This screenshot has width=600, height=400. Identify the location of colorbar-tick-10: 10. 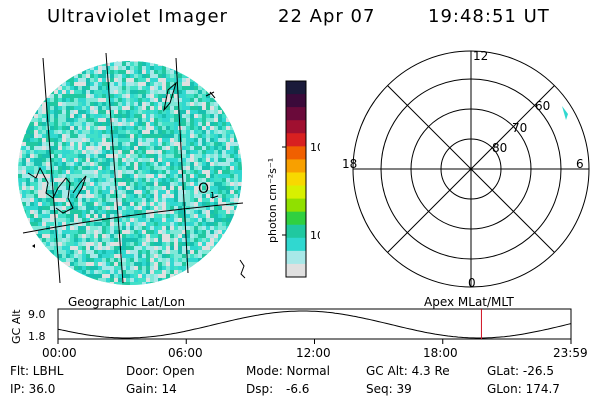
(315, 235).